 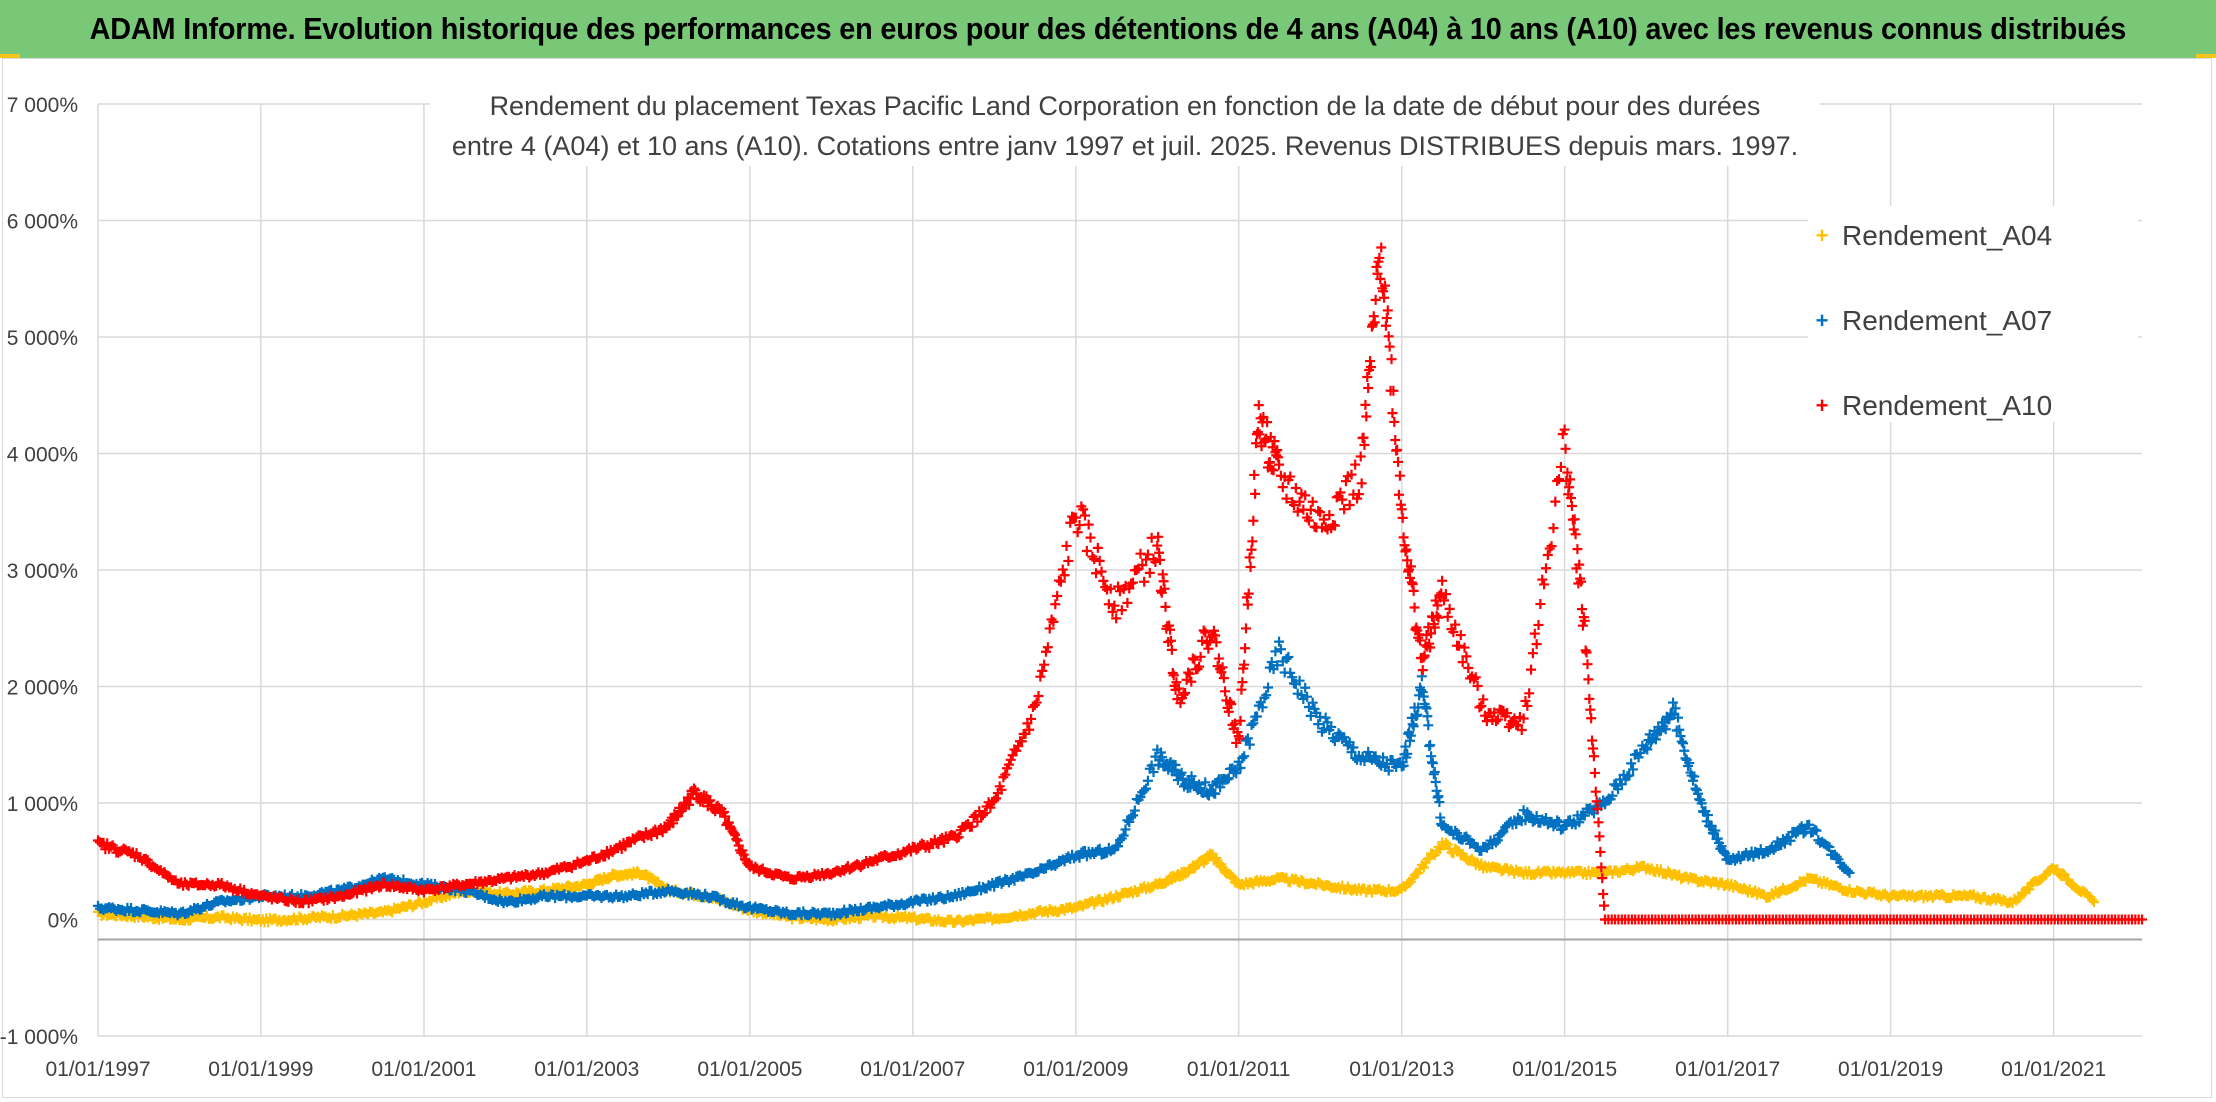 I want to click on x-tick-label: 01/01/2003, so click(x=586, y=1069).